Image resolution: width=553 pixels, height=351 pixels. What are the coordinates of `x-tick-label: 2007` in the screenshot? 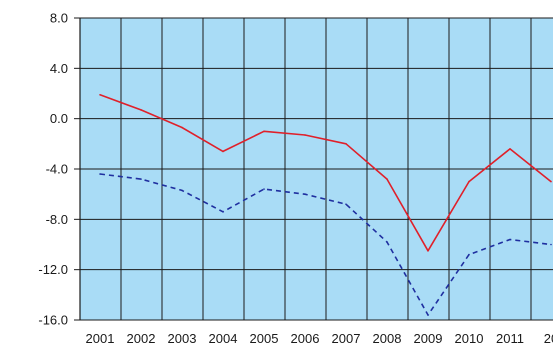 It's located at (346, 338).